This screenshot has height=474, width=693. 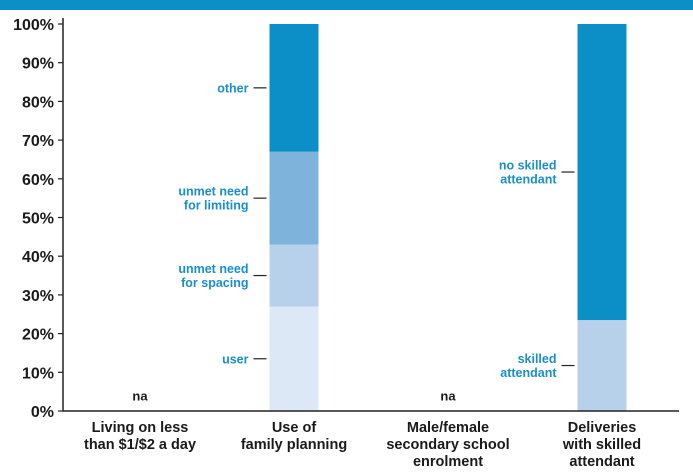 I want to click on category-label: attendant, so click(x=601, y=462).